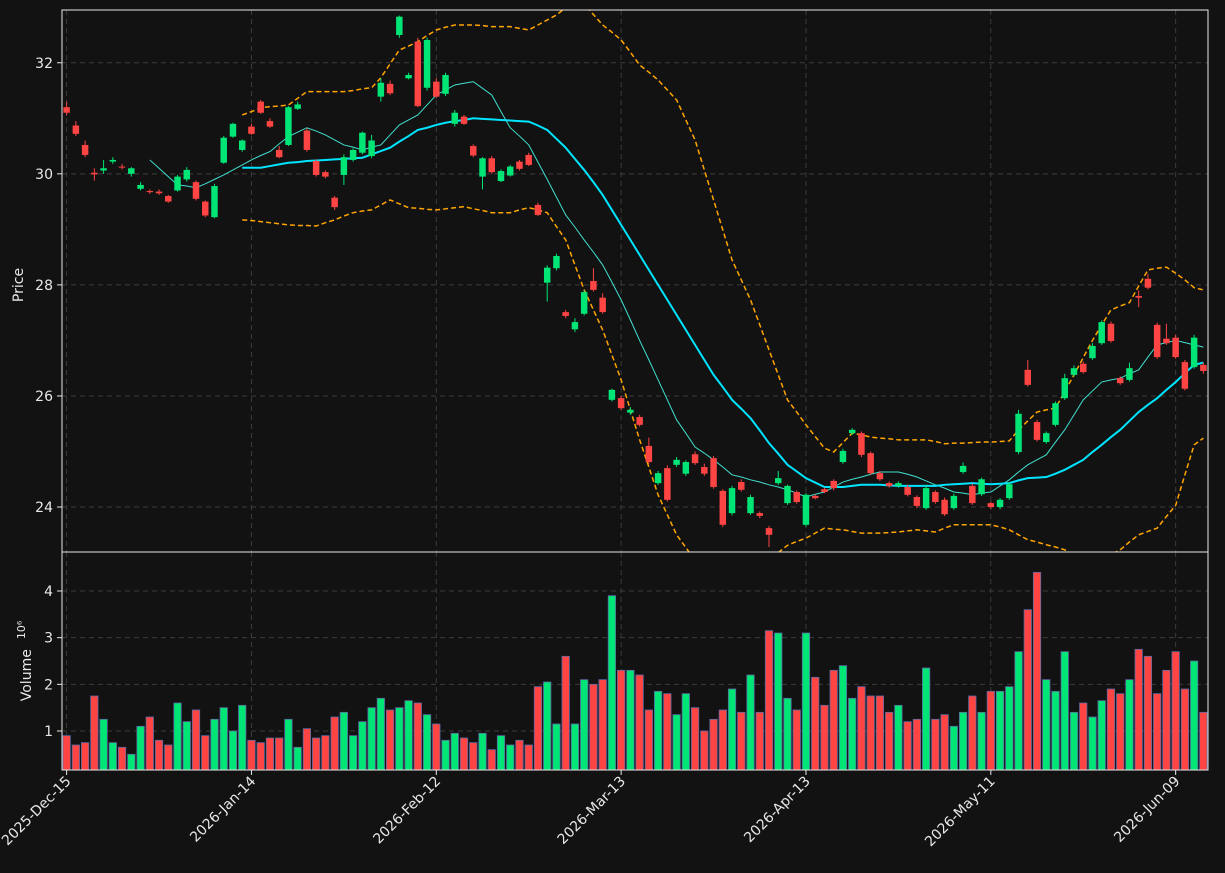  Describe the element at coordinates (44, 286) in the screenshot. I see `y-tick-label: 28` at that location.